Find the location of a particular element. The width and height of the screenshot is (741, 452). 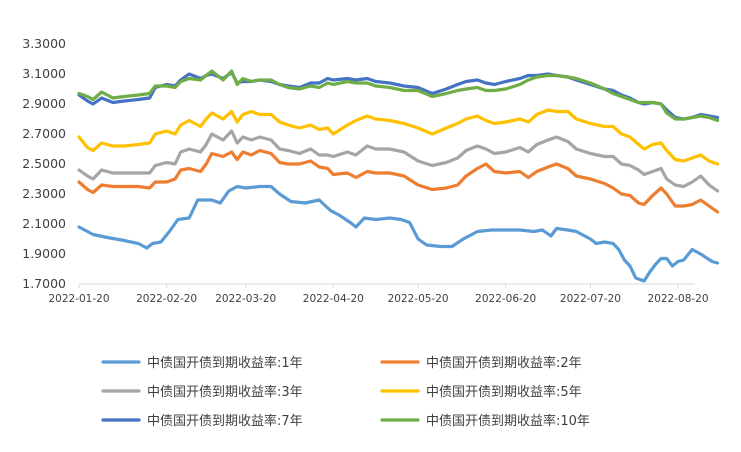

y-tick-label: 1.7000 is located at coordinates (44, 283).